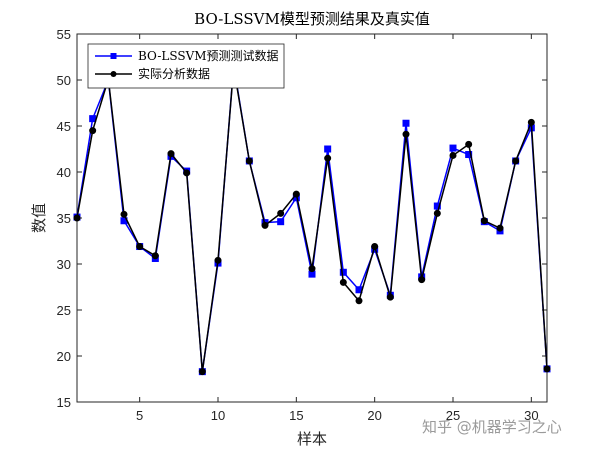  I want to click on x-tick-label: 10, so click(218, 415).